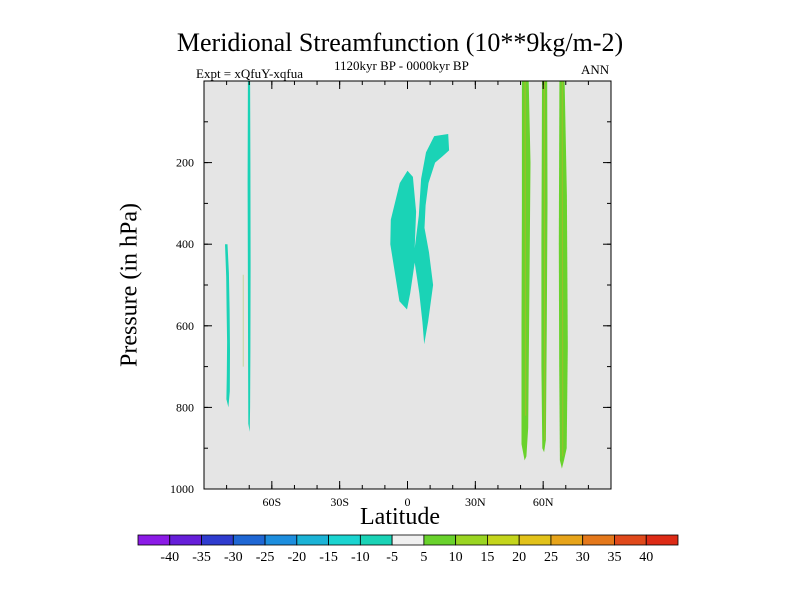 This screenshot has width=800, height=600. I want to click on region-sh-polar-left, so click(227, 326).